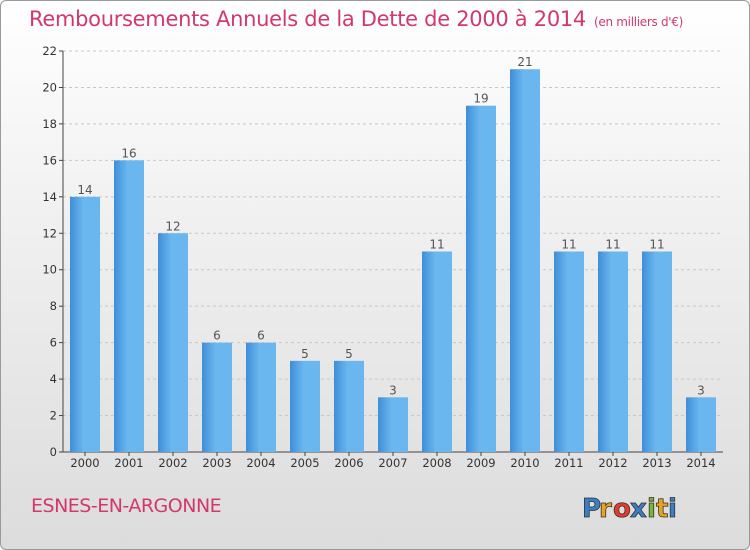 Image resolution: width=750 pixels, height=550 pixels. What do you see at coordinates (49, 87) in the screenshot?
I see `y-tick-label: 20` at bounding box center [49, 87].